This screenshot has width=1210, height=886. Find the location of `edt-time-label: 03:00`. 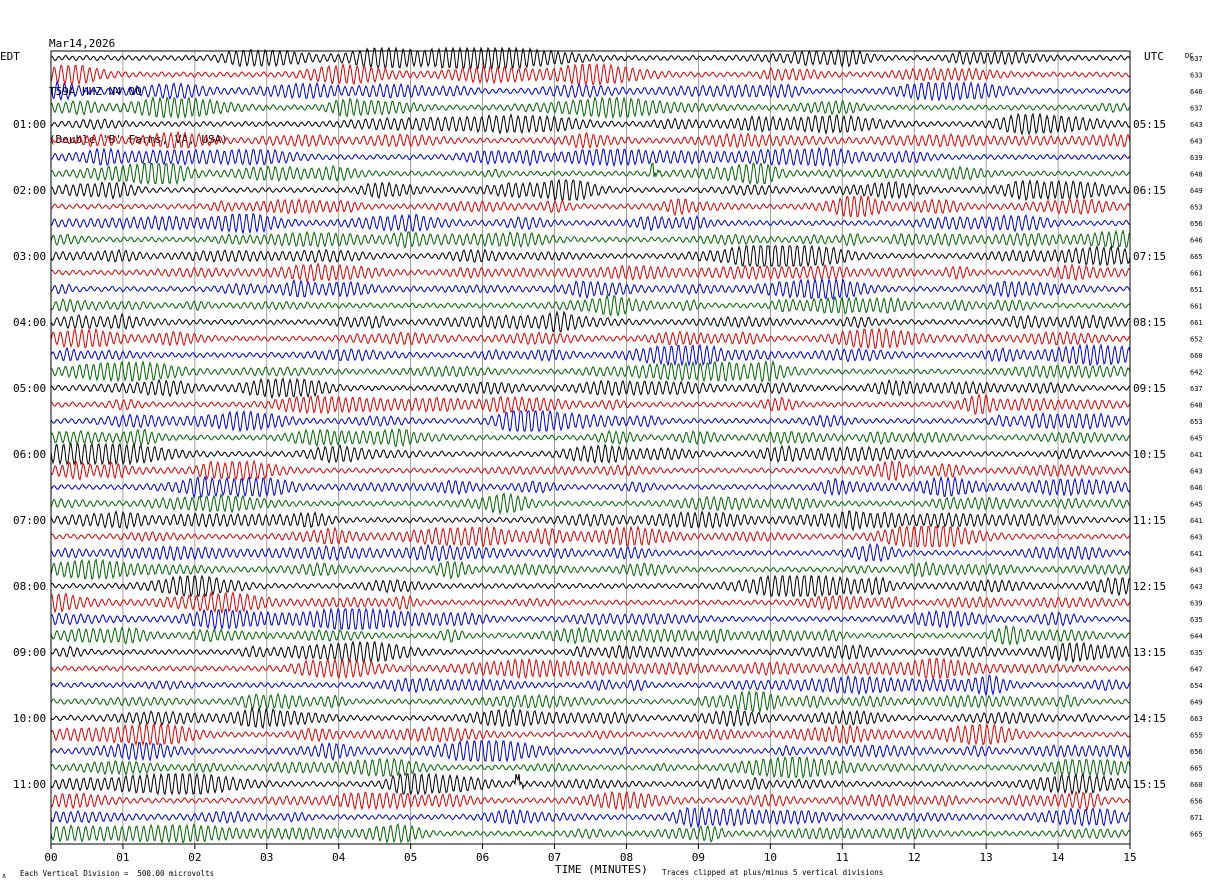

edt-time-label: 03:00 is located at coordinates (29, 256).